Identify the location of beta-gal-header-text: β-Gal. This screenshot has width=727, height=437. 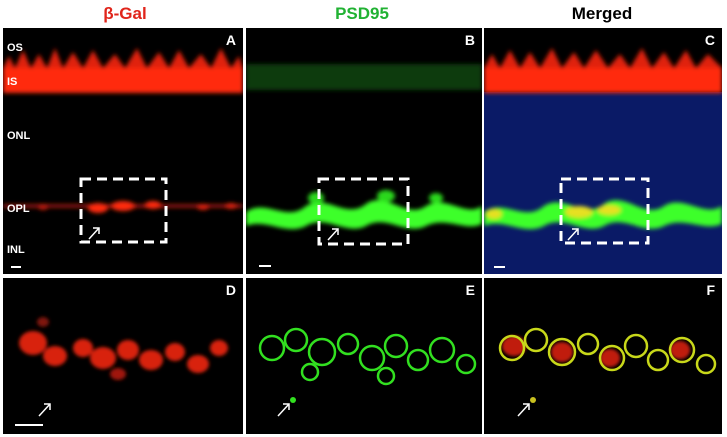
(125, 13).